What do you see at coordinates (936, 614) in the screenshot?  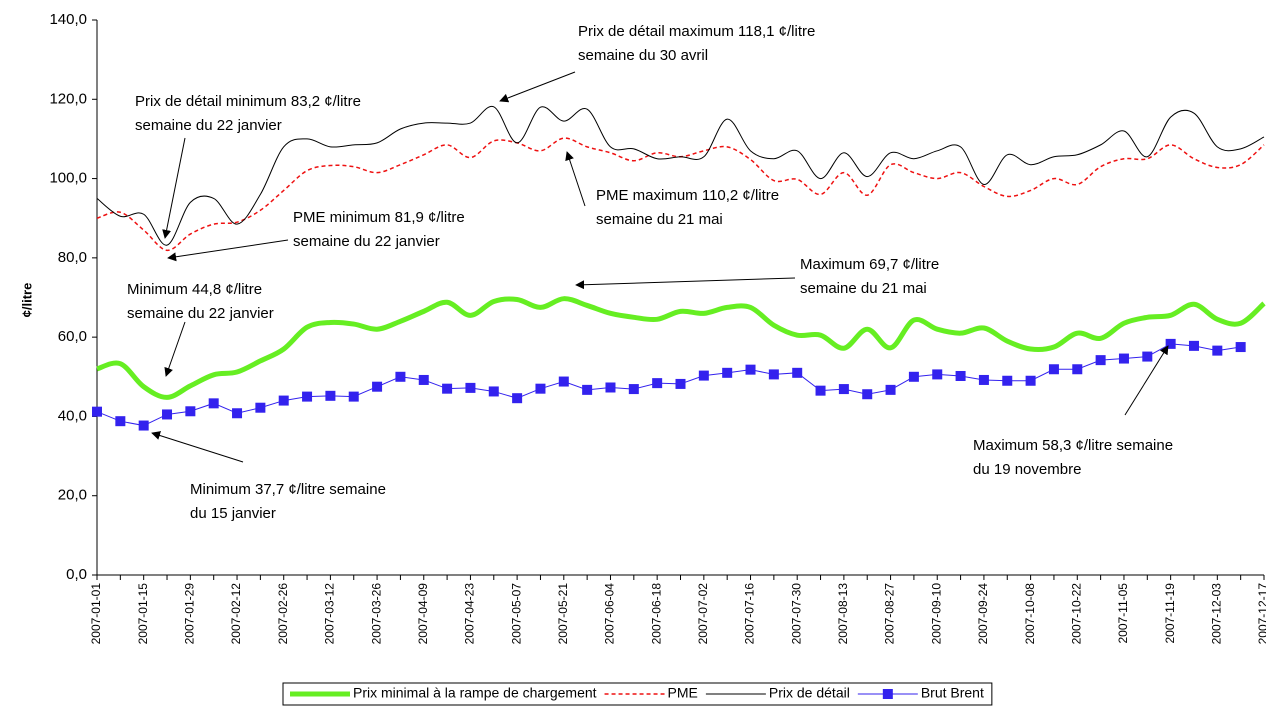 I see `x-tick-label: 2007-09-10` at bounding box center [936, 614].